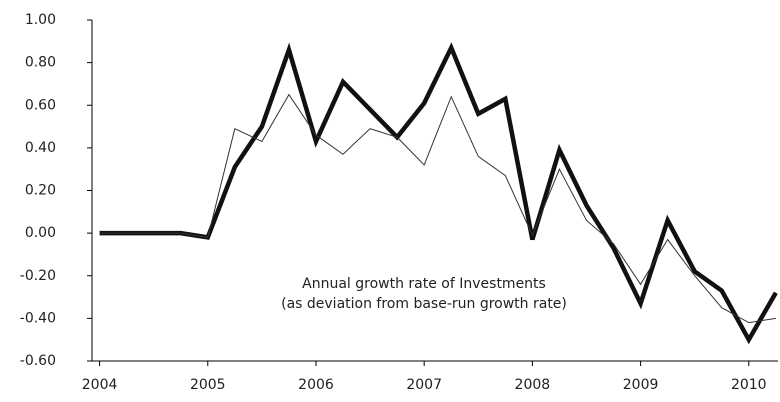 This screenshot has height=402, width=780. What do you see at coordinates (38, 318) in the screenshot?
I see `y-tick-label: -0.40` at bounding box center [38, 318].